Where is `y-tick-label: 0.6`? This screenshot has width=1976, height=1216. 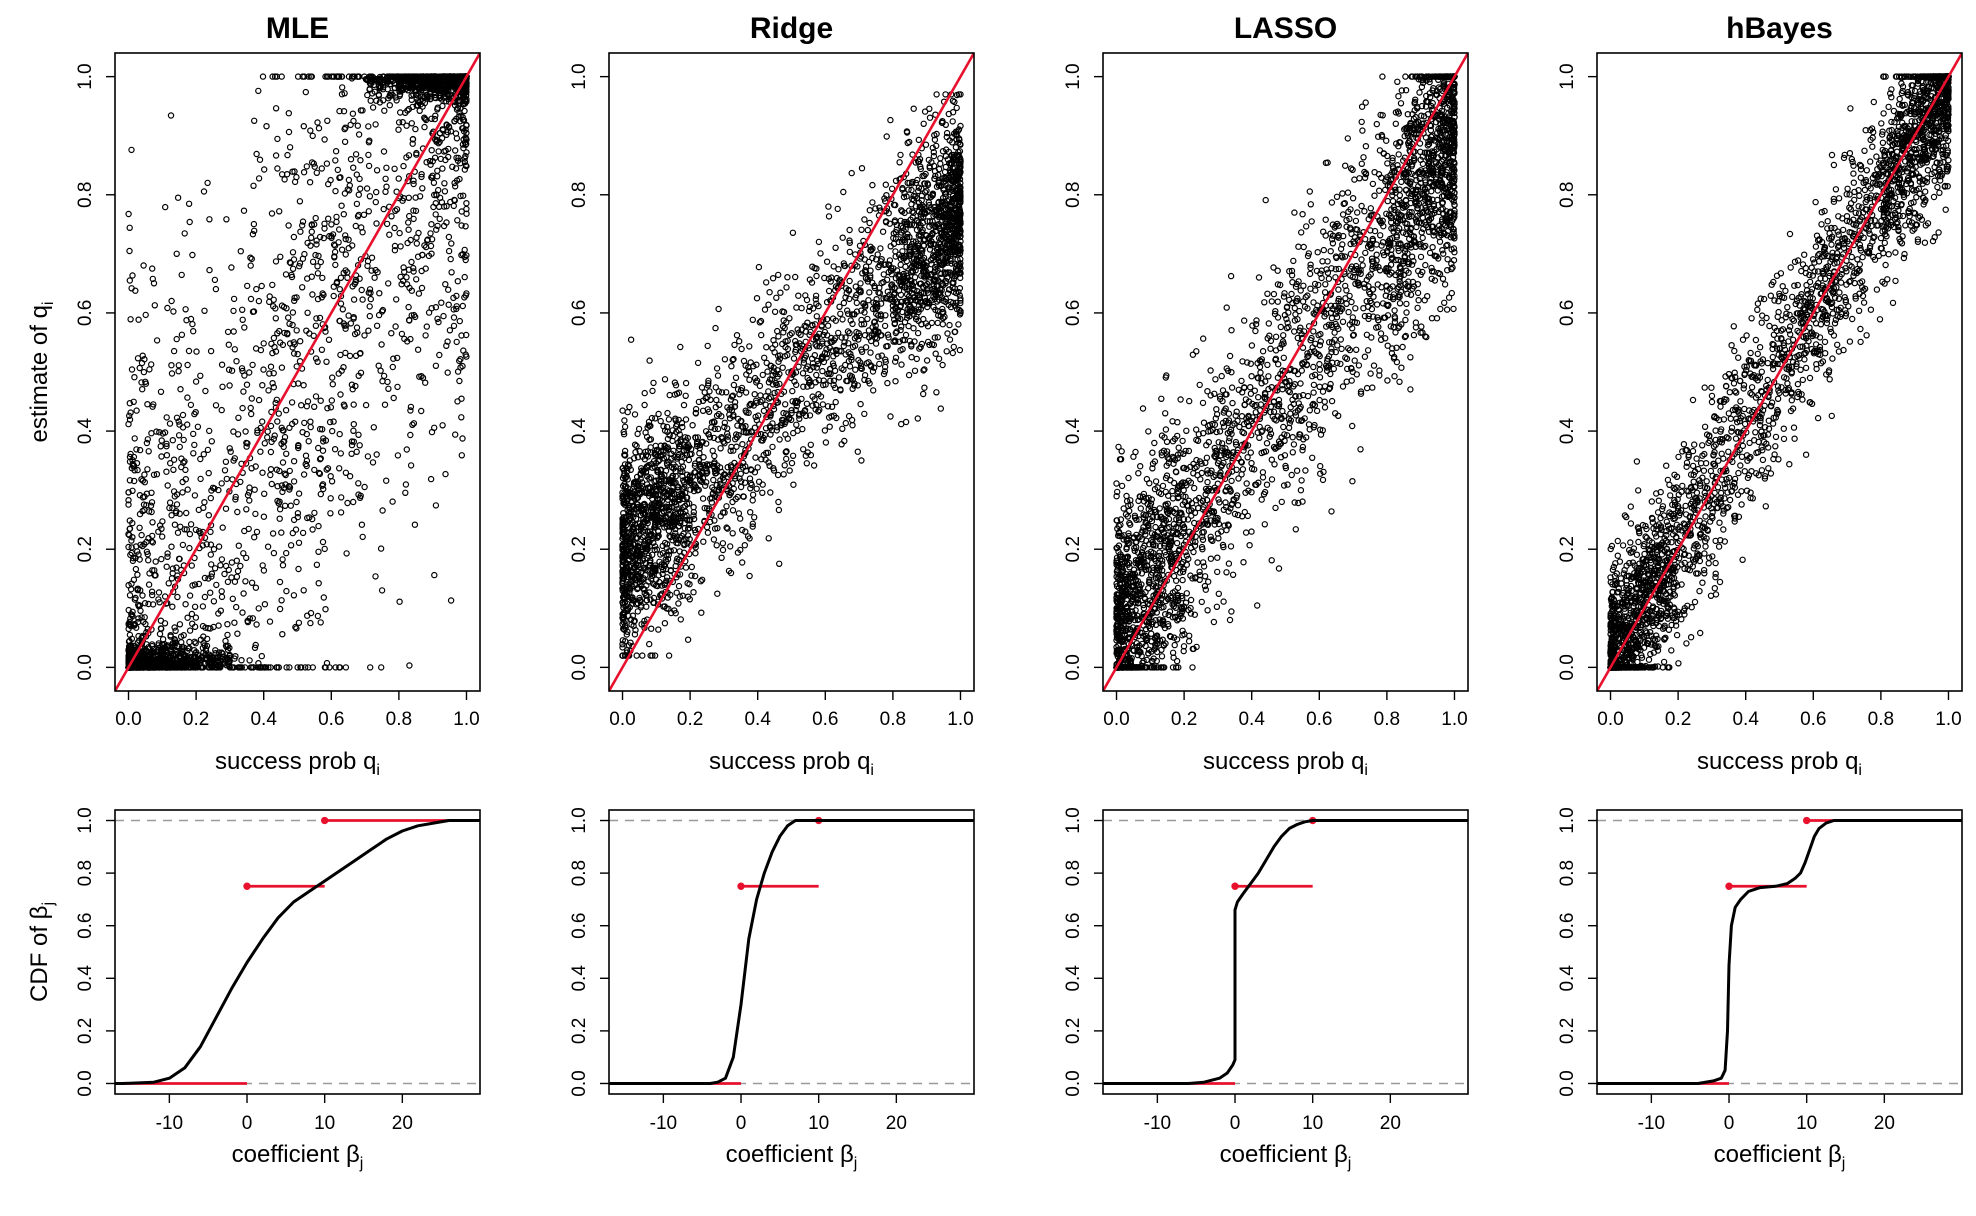 y-tick-label: 0.6 is located at coordinates (85, 313).